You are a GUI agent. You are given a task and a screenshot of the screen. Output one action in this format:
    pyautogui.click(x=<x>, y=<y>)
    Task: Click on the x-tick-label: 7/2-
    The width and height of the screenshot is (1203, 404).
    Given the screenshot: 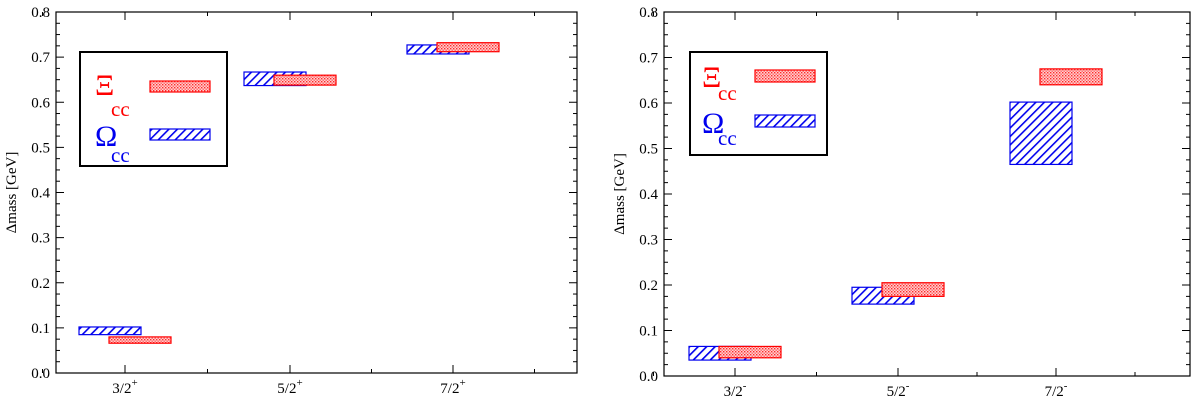 What is the action you would take?
    pyautogui.click(x=1056, y=390)
    